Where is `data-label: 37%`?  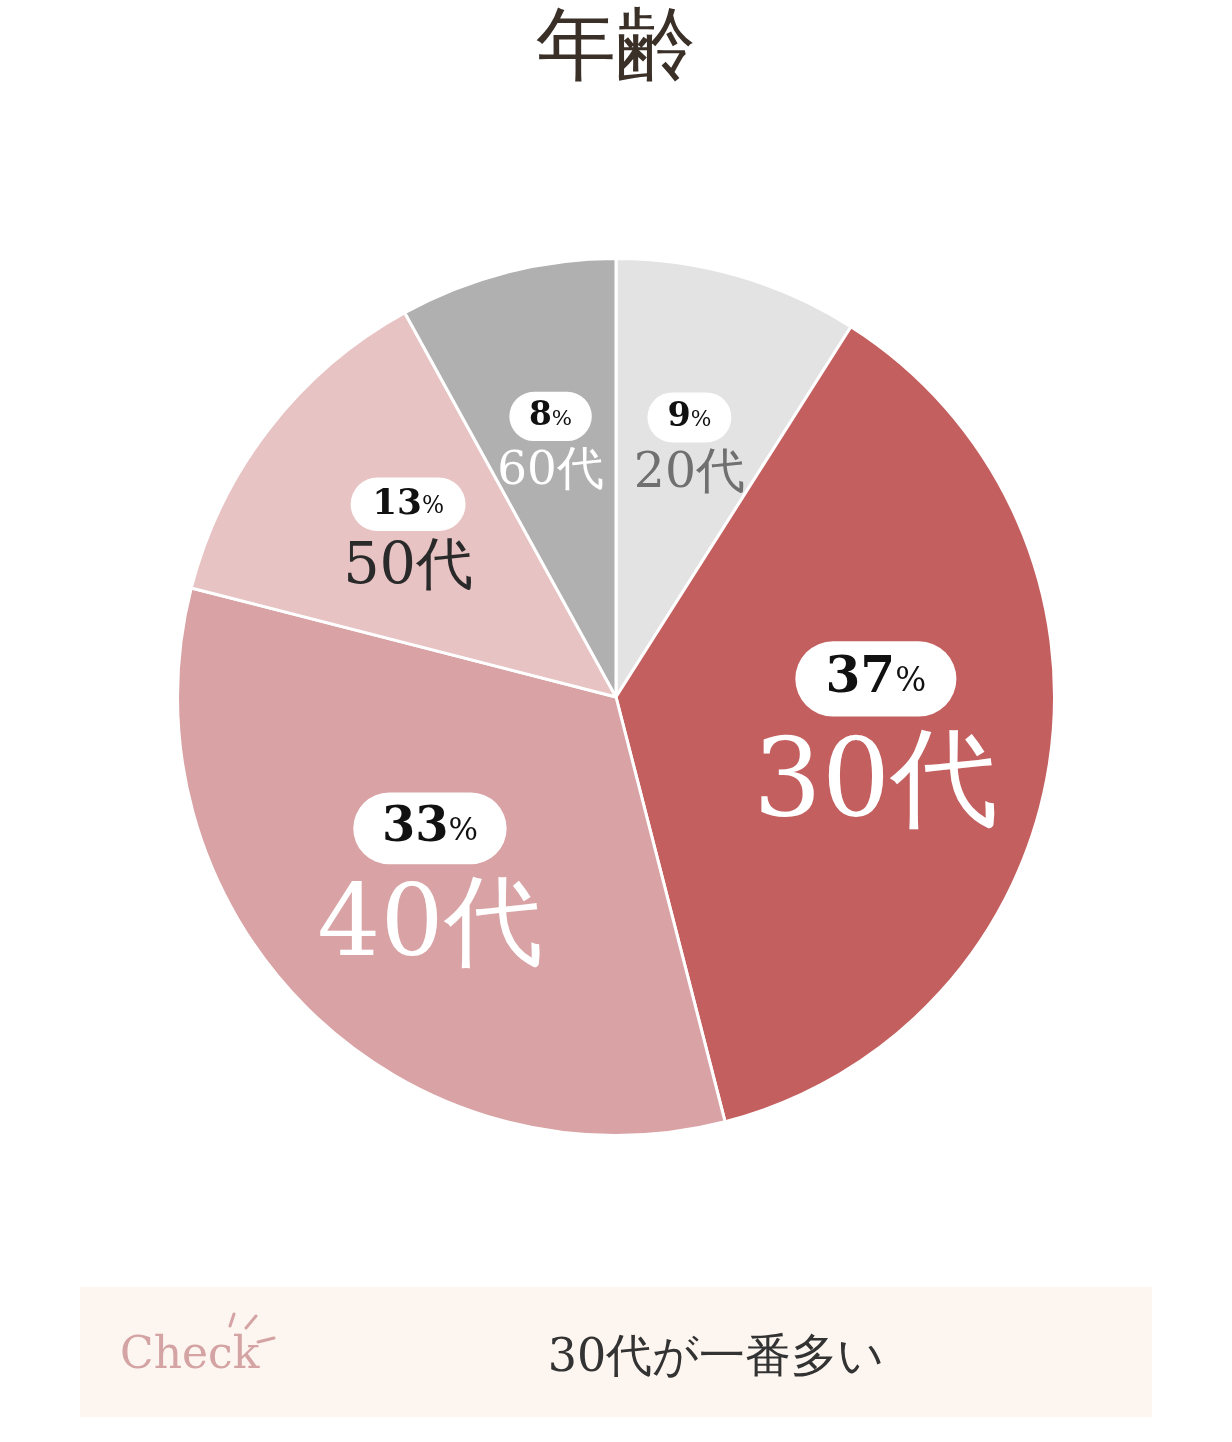 data-label: 37% is located at coordinates (876, 674).